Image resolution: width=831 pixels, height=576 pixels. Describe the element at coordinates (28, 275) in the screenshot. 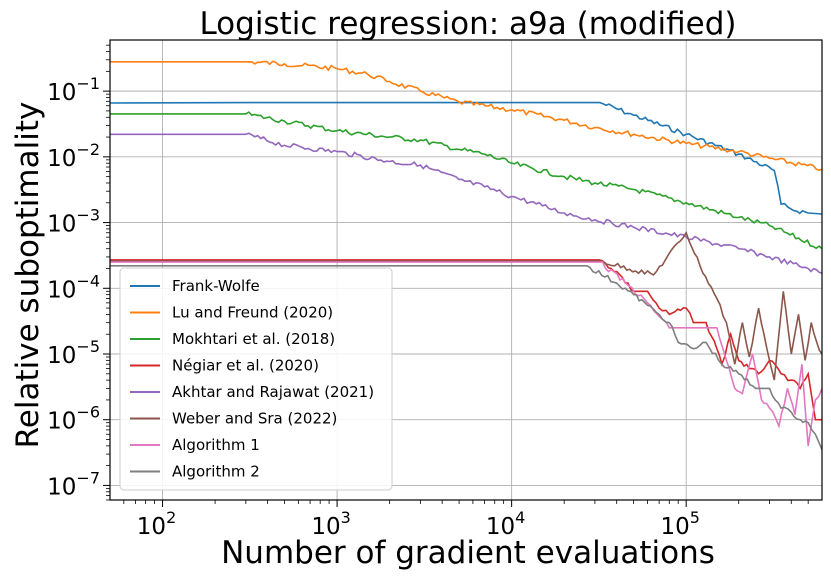

I see `y-axis-label: Relative suboptimality` at that location.